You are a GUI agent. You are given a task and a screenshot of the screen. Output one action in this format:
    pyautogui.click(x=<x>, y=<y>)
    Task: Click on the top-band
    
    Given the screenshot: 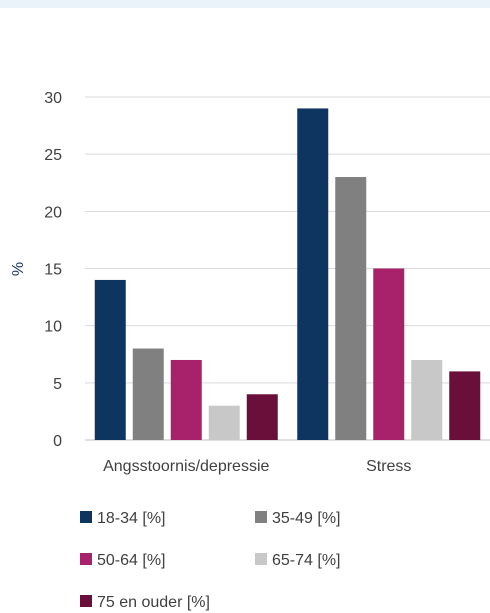 What is the action you would take?
    pyautogui.click(x=245, y=4)
    